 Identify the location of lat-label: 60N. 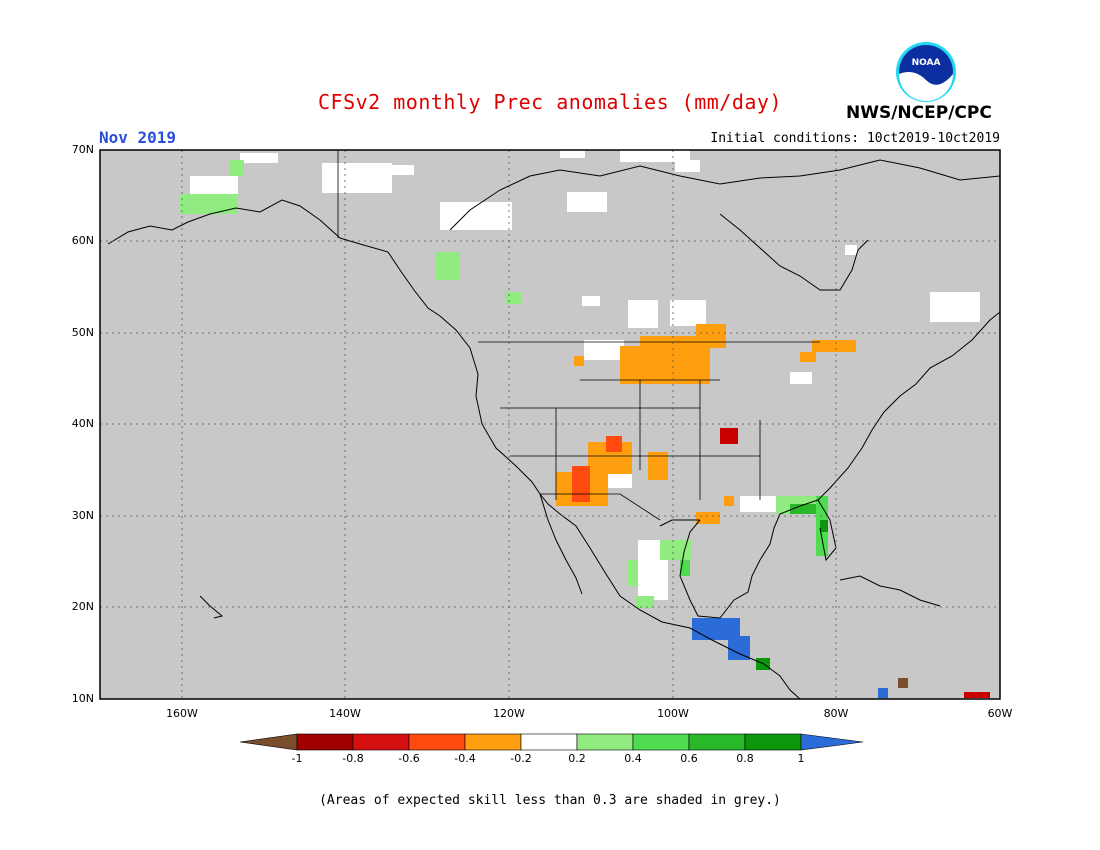
(82, 240).